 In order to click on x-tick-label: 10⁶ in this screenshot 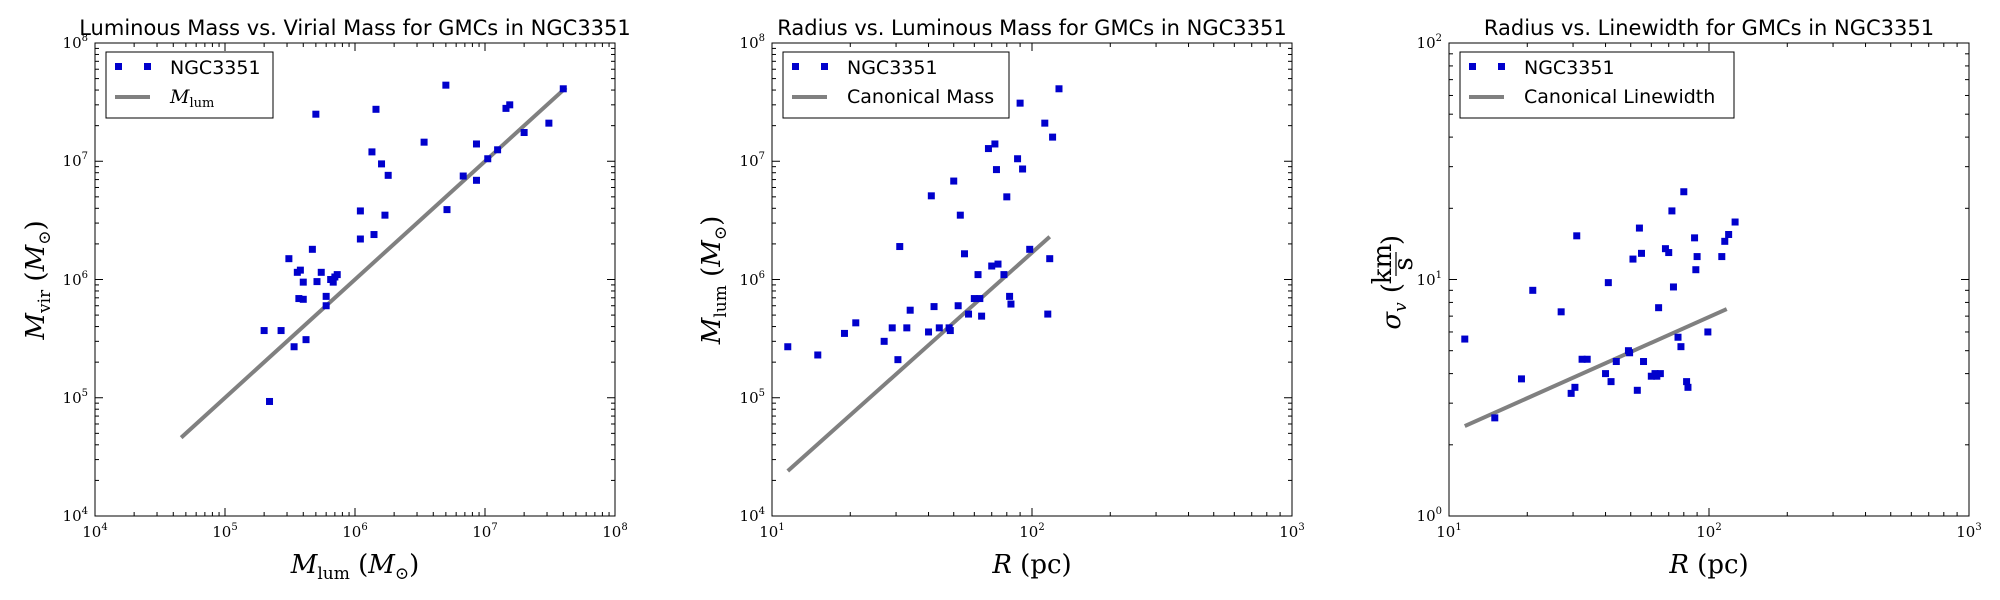, I will do `click(354, 531)`.